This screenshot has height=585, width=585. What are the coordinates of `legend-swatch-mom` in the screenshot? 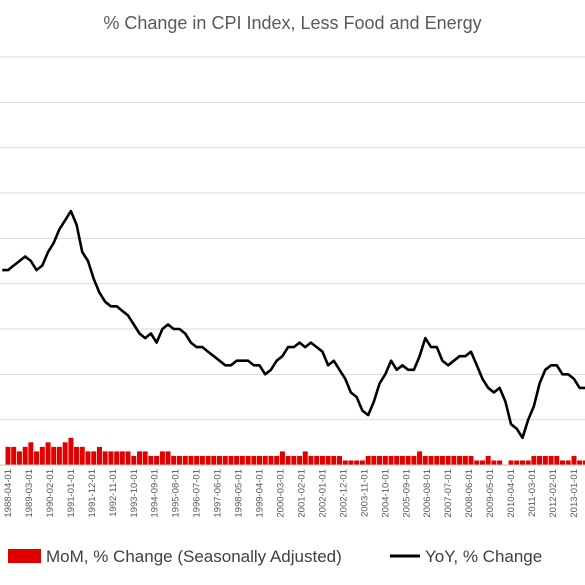 It's located at (24, 556).